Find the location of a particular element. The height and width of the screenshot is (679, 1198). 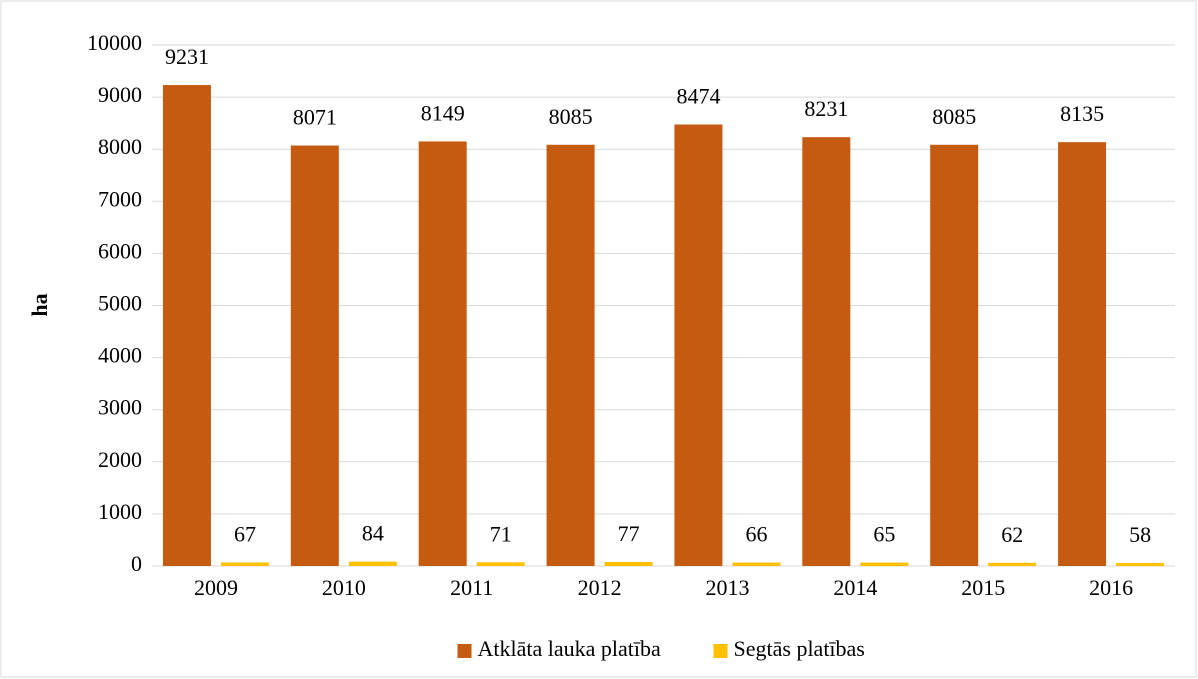

y-tick-label: 0 is located at coordinates (136, 563).